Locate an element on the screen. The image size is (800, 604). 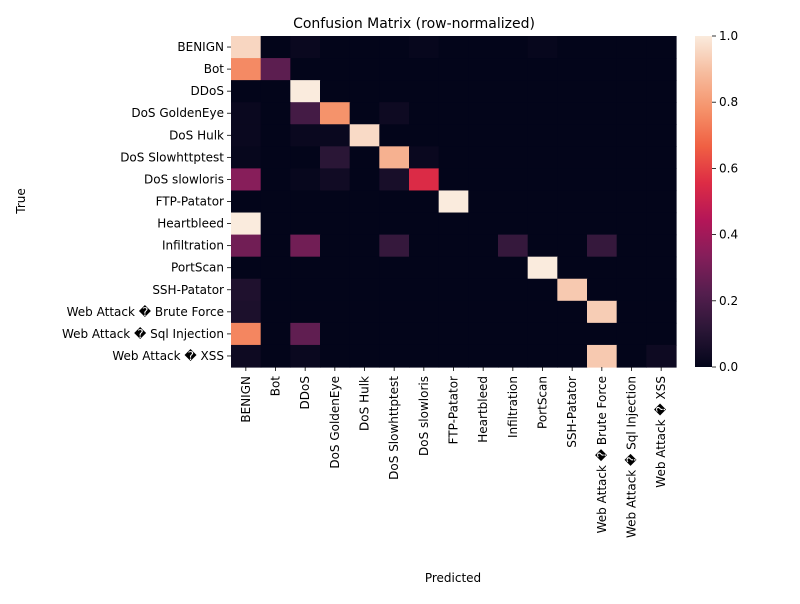
x-tick-label: DDoS is located at coordinates (305, 392).